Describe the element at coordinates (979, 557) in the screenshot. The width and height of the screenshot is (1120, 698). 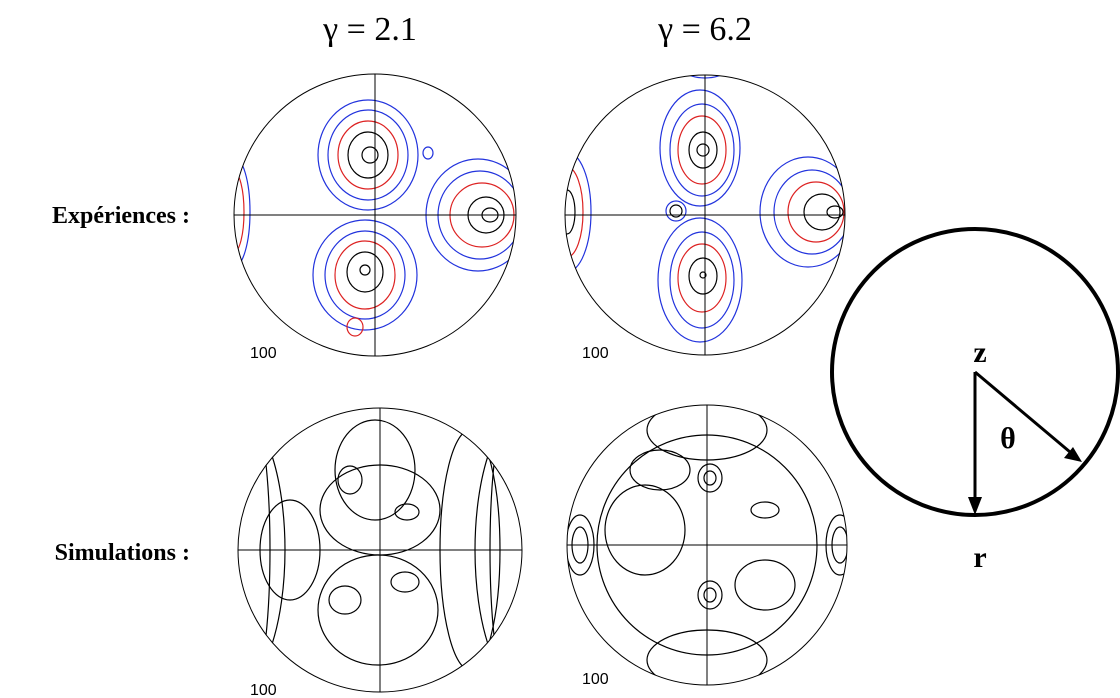
I see `axis-label: r` at that location.